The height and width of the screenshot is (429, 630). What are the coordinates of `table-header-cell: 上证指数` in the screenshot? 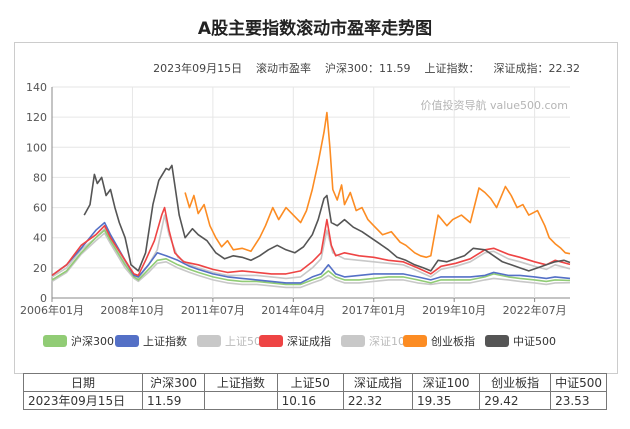 It's located at (241, 382).